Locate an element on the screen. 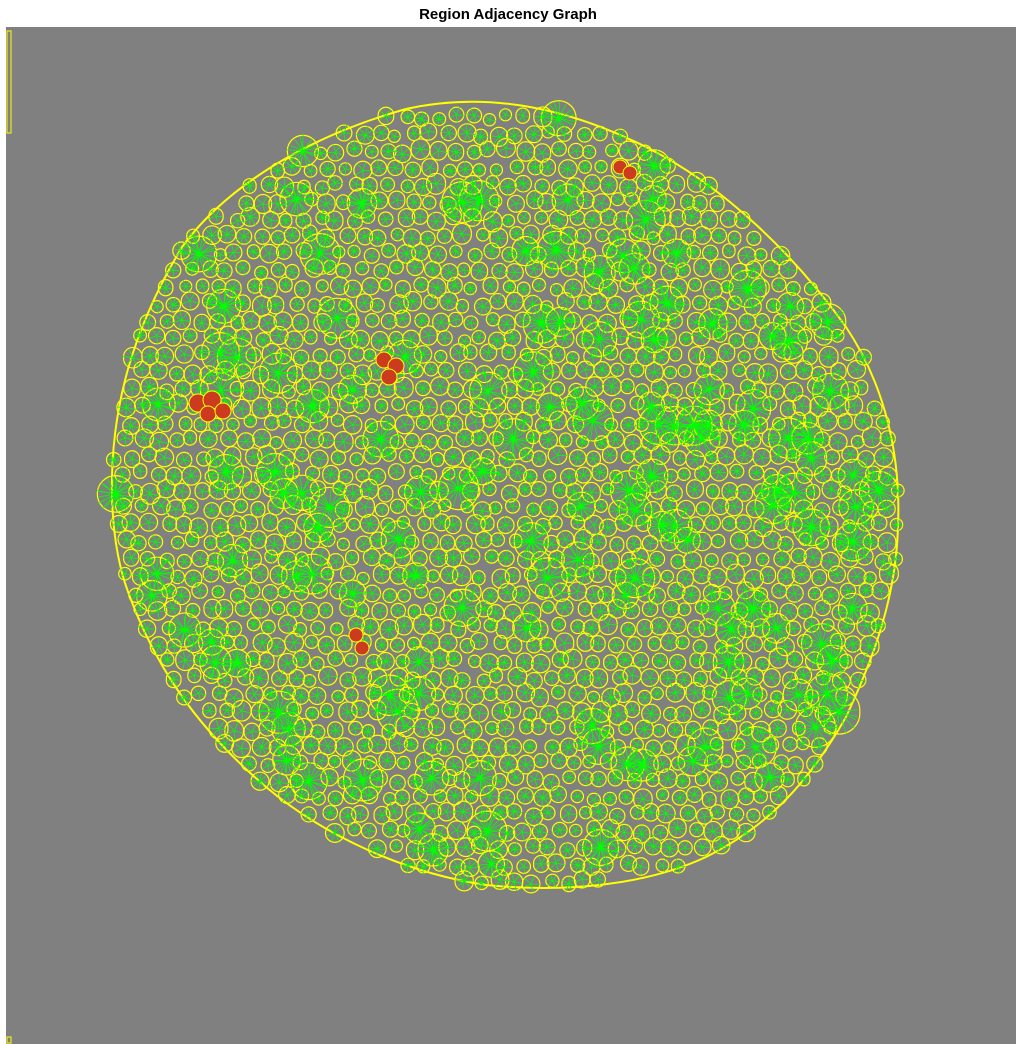  edge-artifact-bottom-left is located at coordinates (9, 1040).